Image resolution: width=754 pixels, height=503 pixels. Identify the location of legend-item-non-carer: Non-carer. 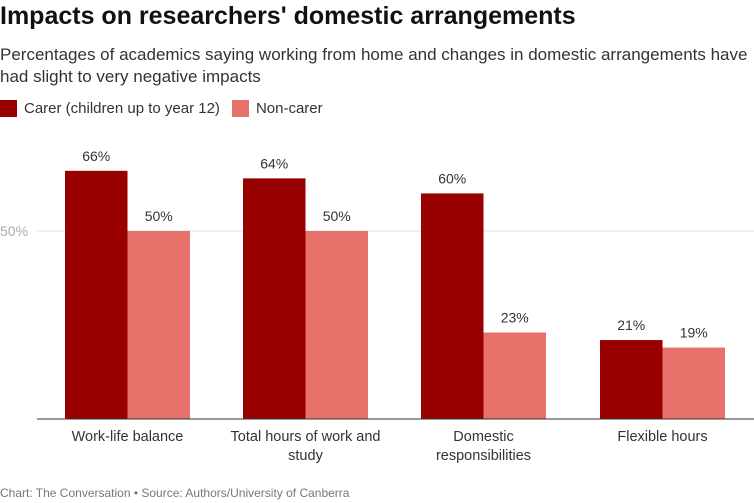
(277, 108).